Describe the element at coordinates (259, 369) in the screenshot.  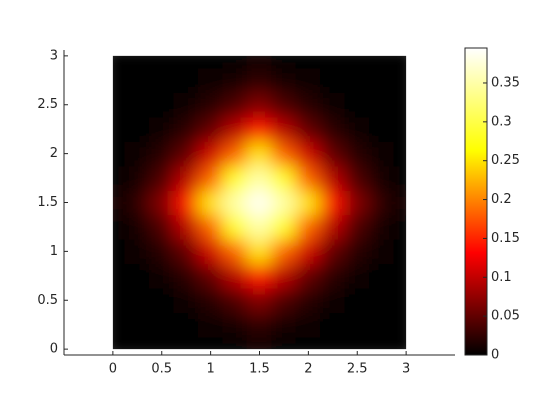
I see `x-tick-label: 1.5` at that location.